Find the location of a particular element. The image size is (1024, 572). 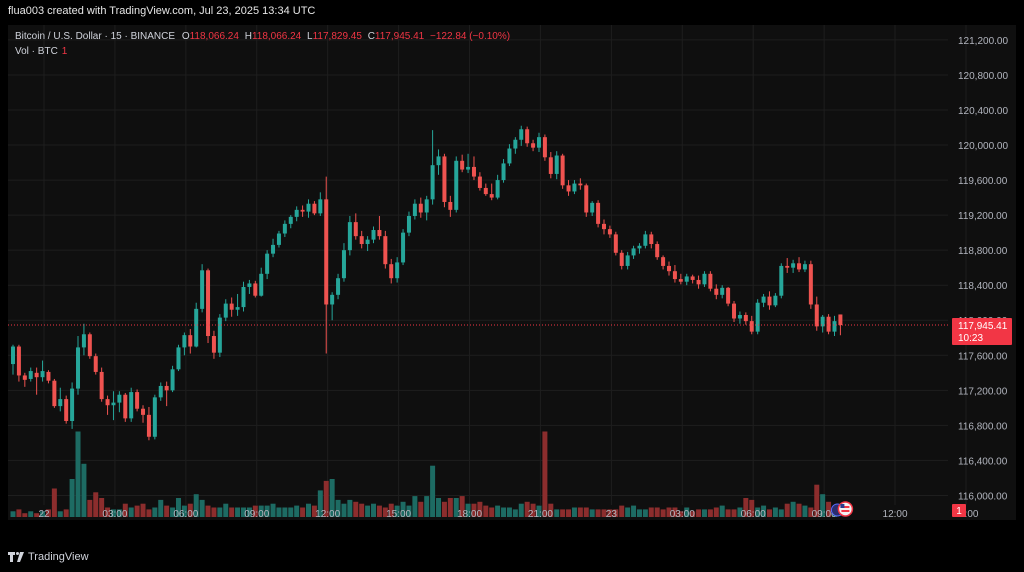

symbol-title: Bitcoin / U.S. Dollar · 15 · BINANCE is located at coordinates (95, 36).